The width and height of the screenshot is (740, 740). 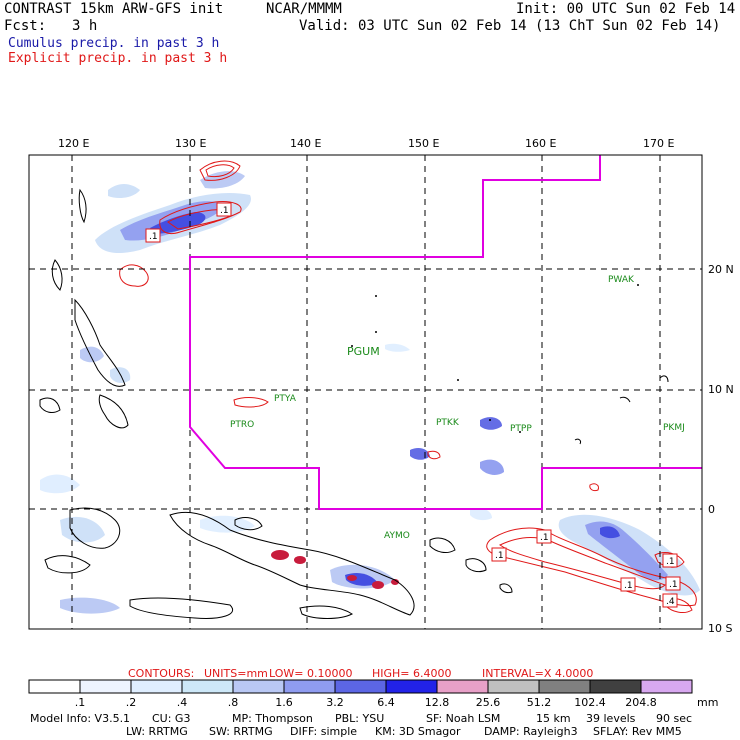 I want to click on lon-label: 140 E, so click(x=306, y=143).